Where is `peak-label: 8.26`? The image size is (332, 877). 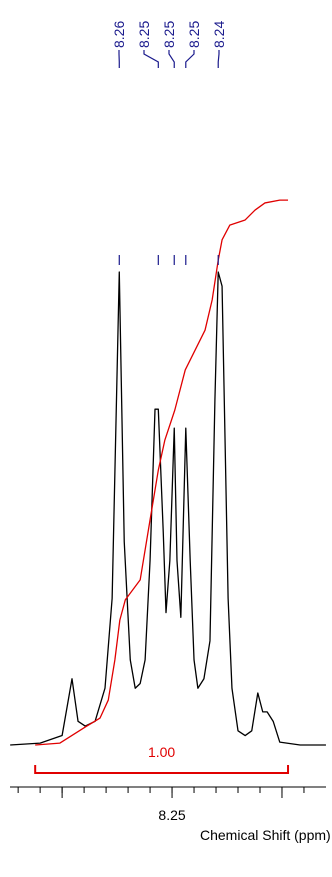 peak-label: 8.26 is located at coordinates (119, 34).